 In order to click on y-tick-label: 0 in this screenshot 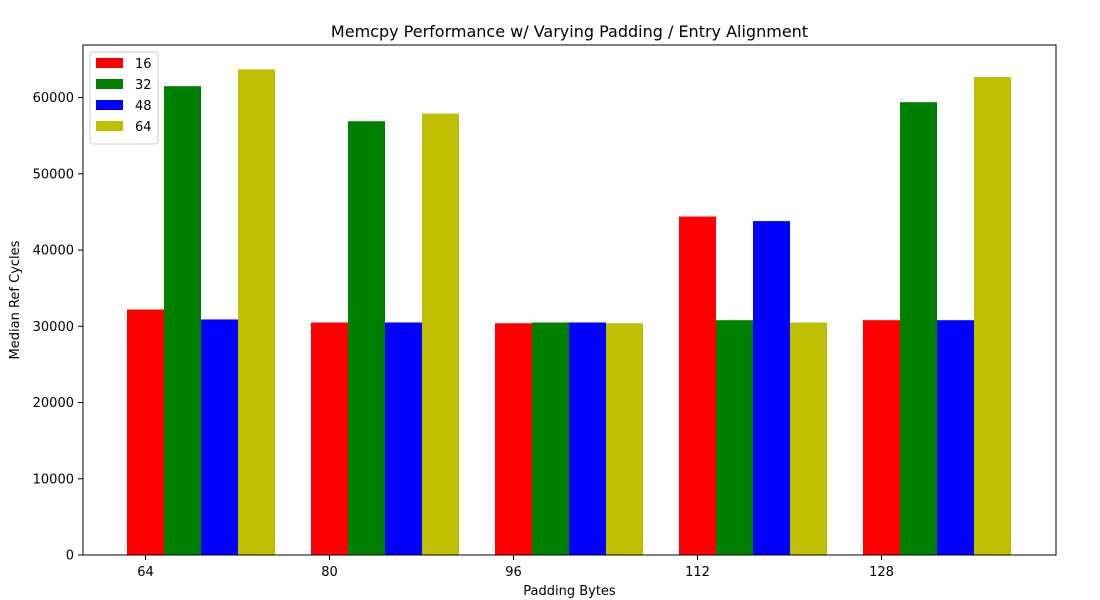, I will do `click(70, 556)`.